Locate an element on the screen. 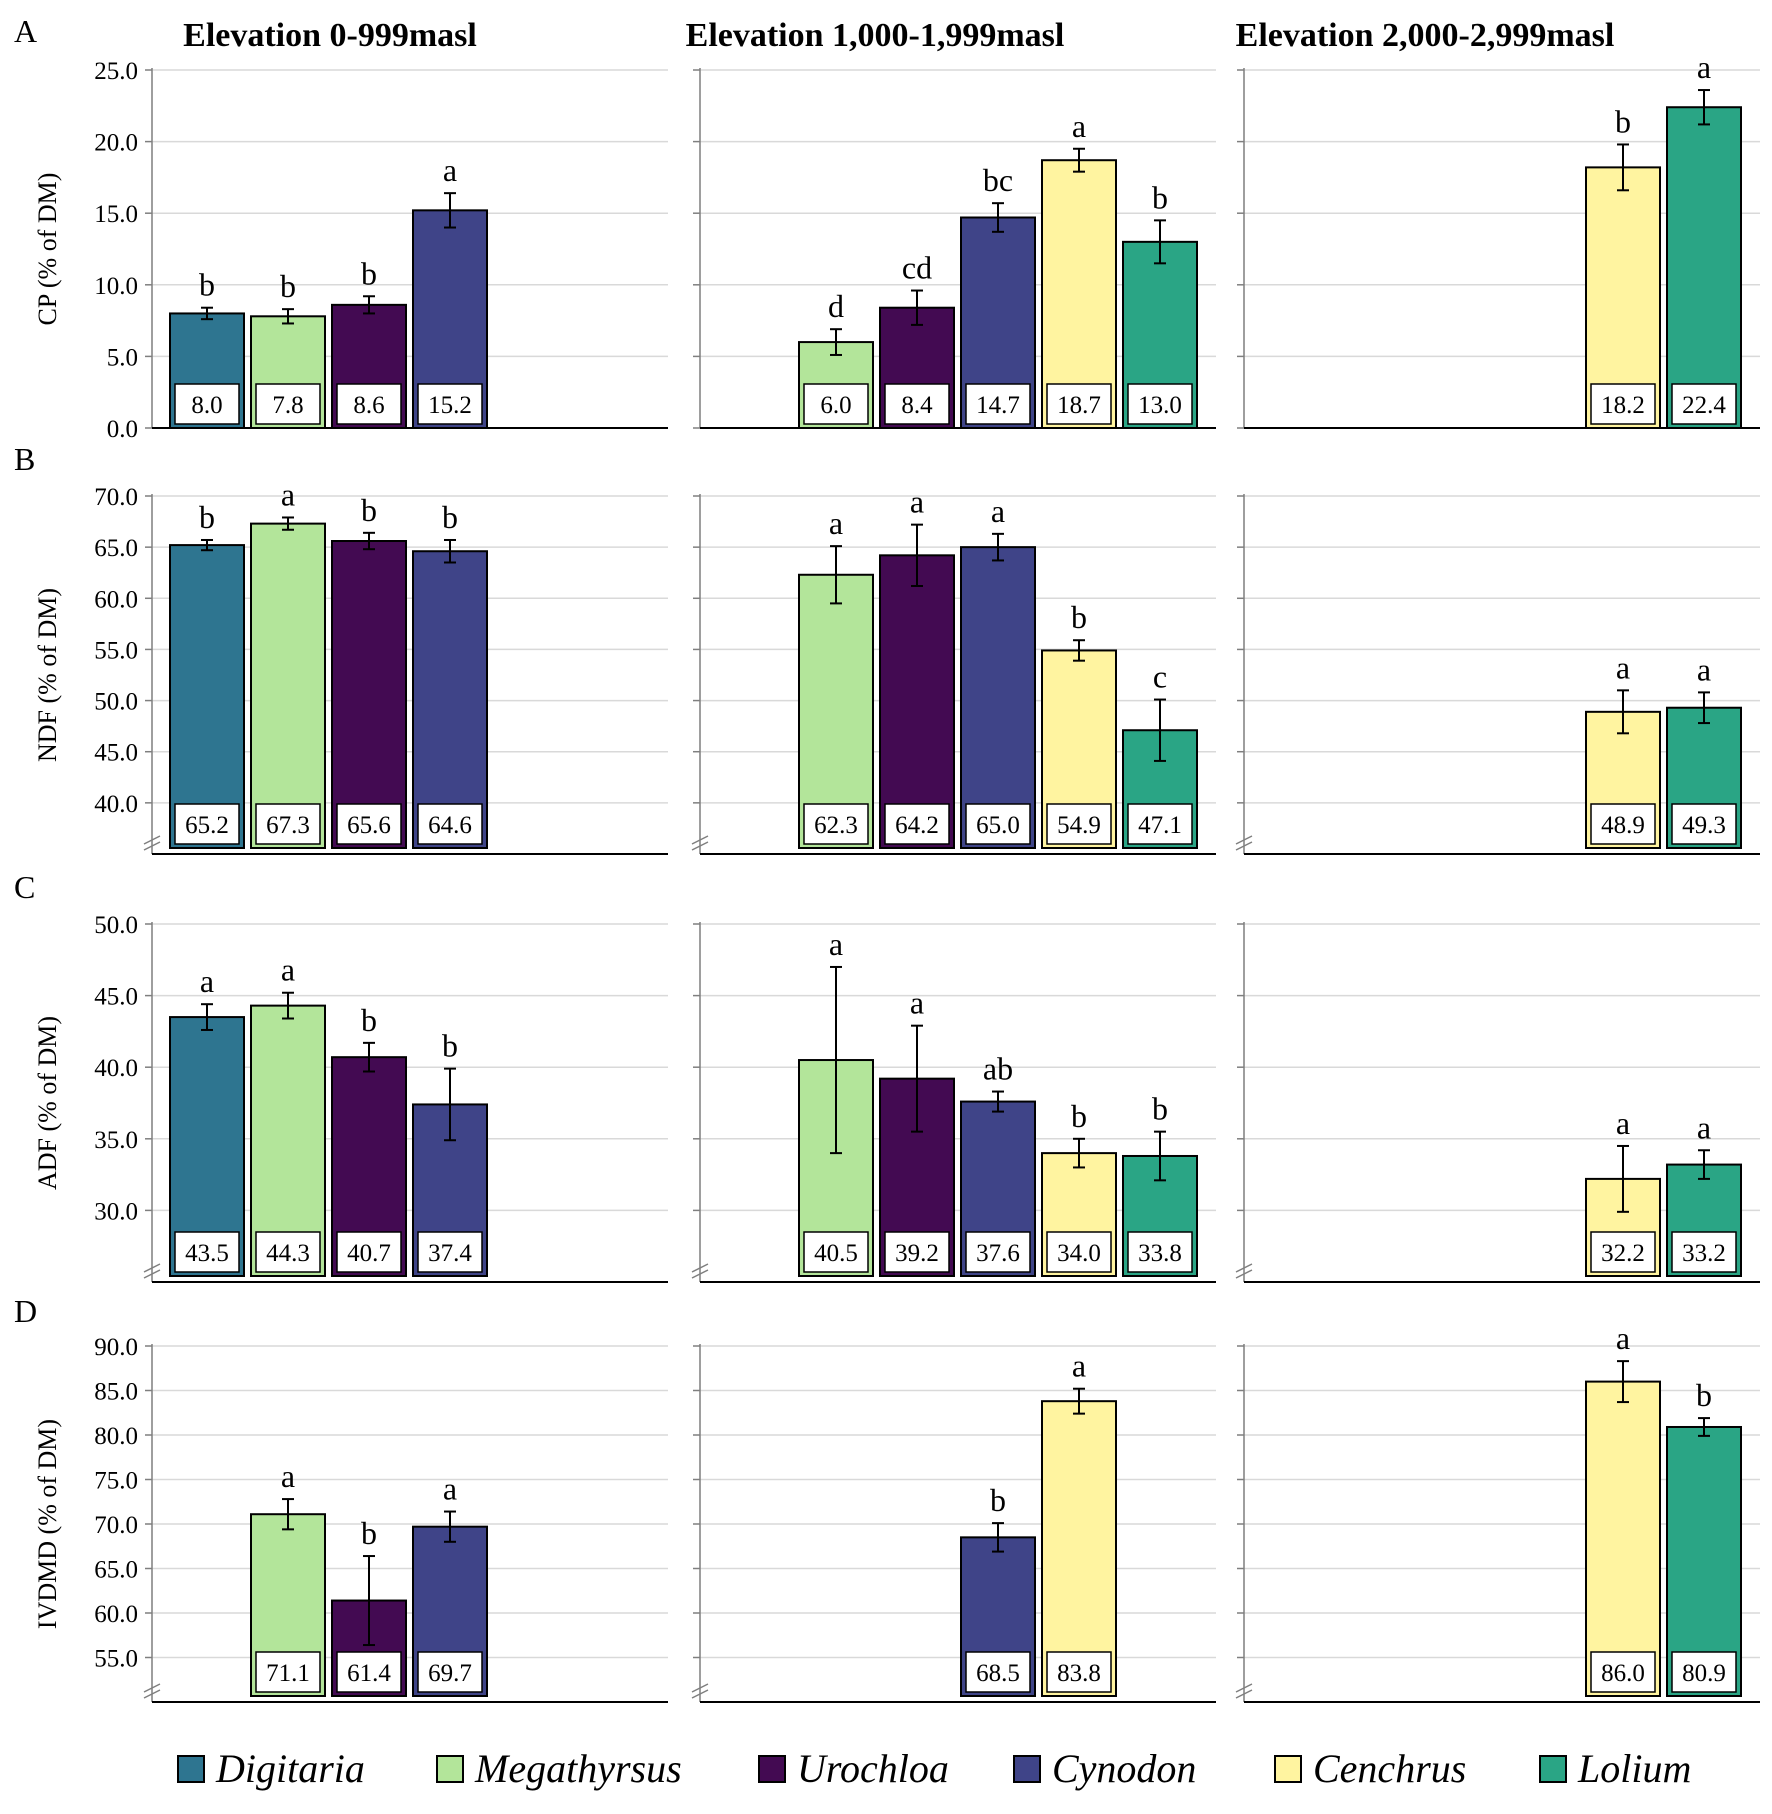 Image resolution: width=1772 pixels, height=1814 pixels. y-tick-label: 25.0 is located at coordinates (116, 71).